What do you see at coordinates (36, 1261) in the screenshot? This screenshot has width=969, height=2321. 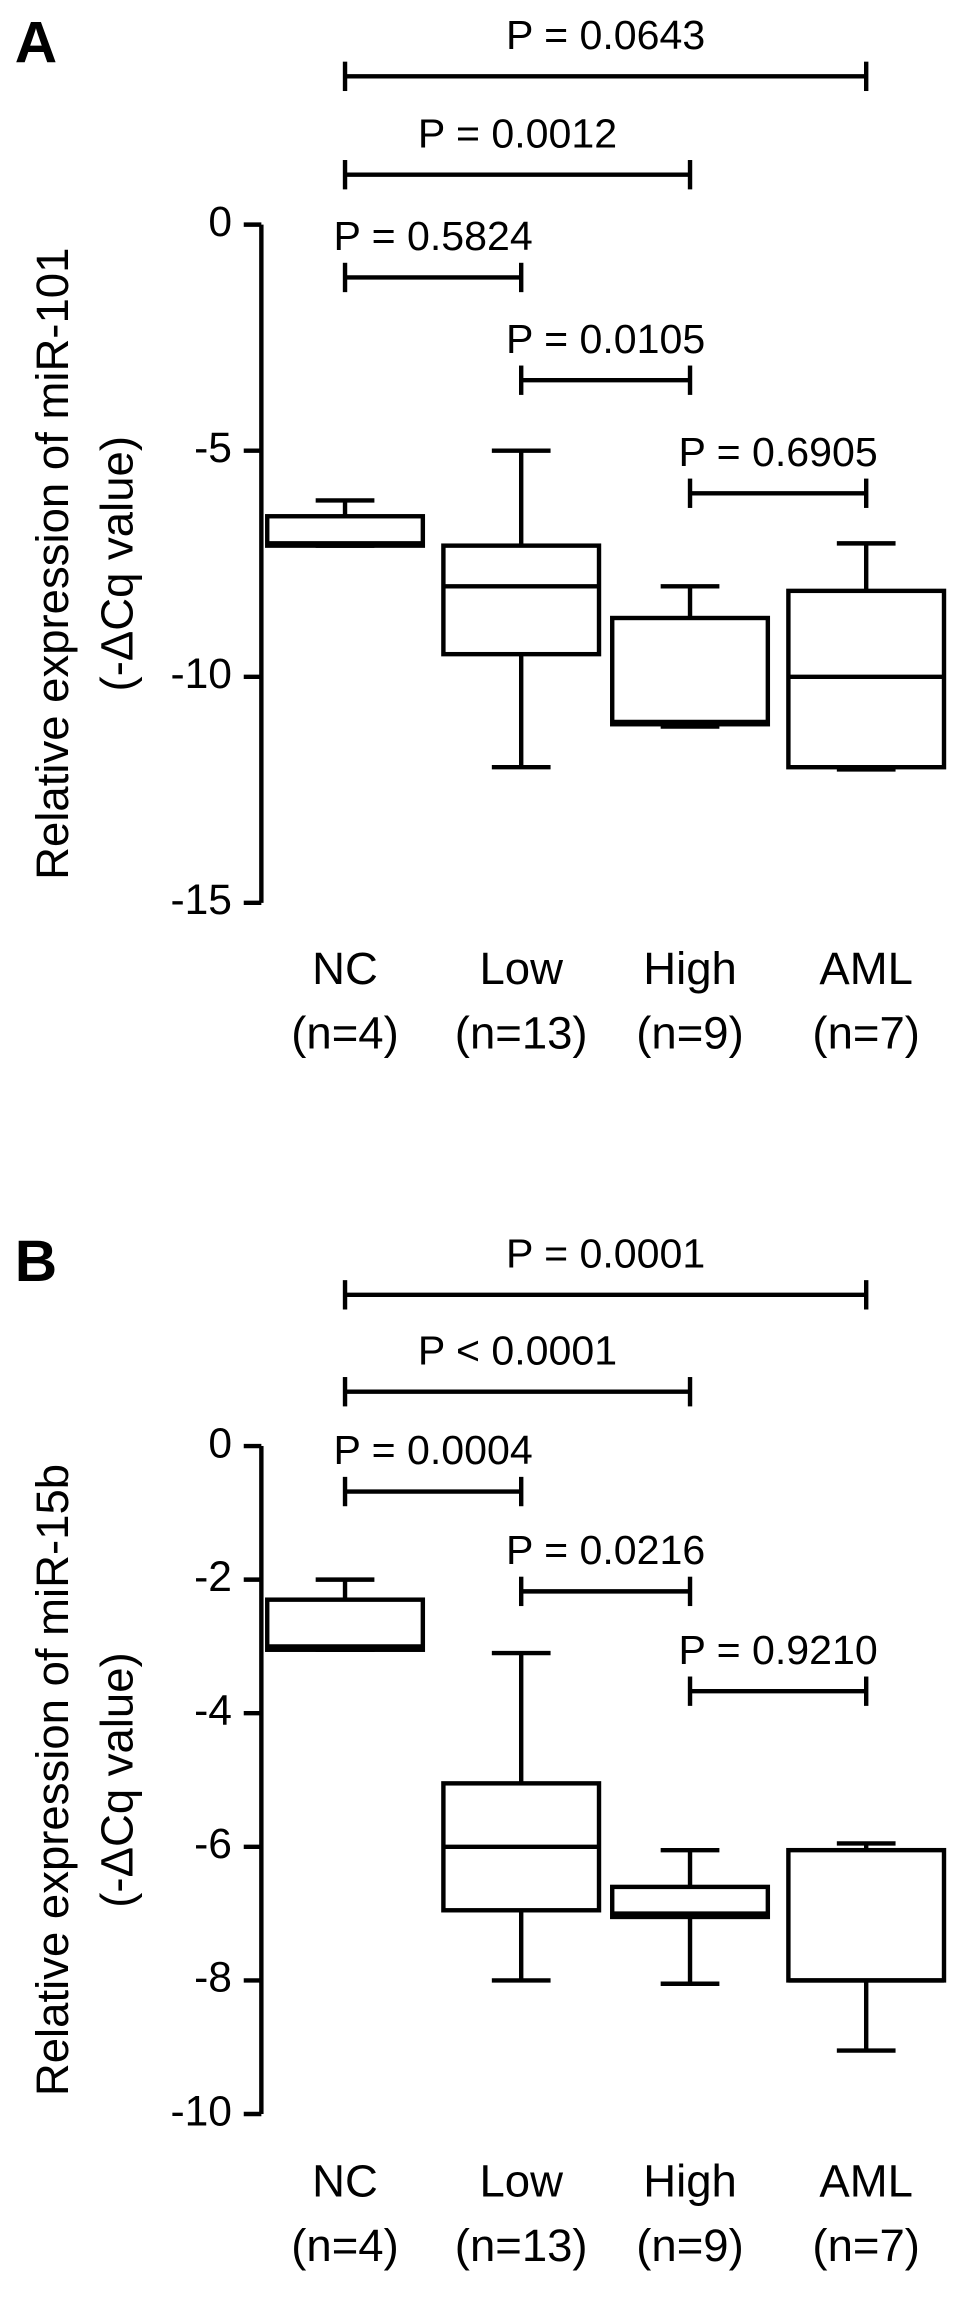 I see `panel-label: B` at bounding box center [36, 1261].